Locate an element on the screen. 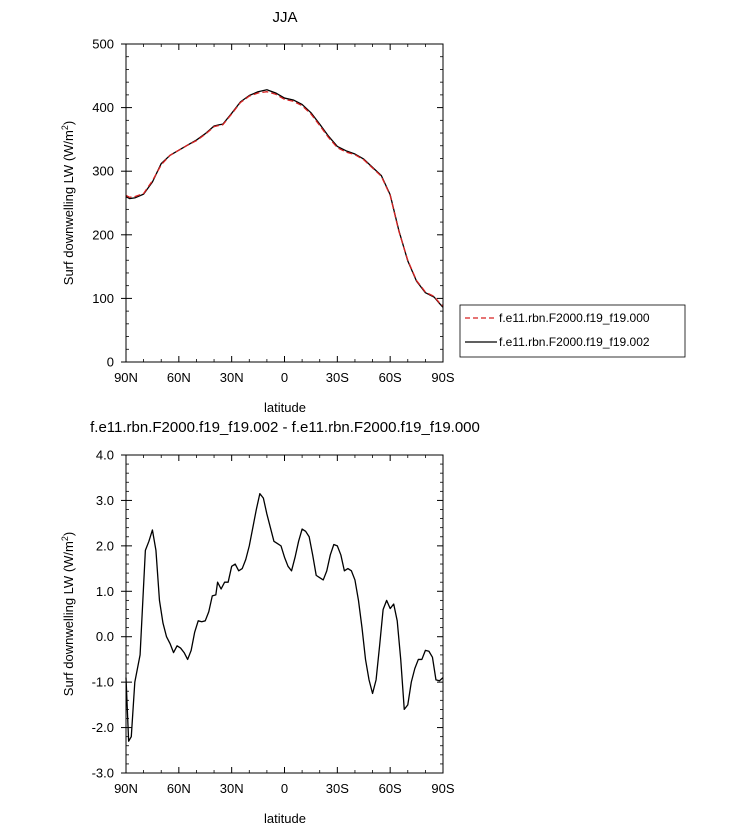 Image resolution: width=733 pixels, height=834 pixels. top-y-axis-label-sup: 2 is located at coordinates (65, 127).